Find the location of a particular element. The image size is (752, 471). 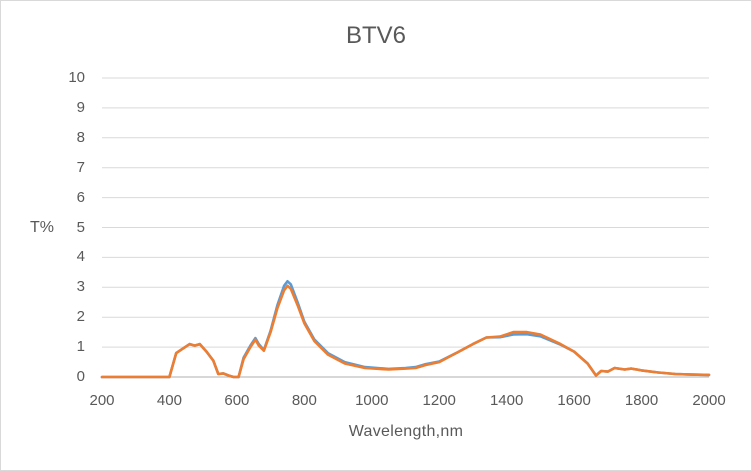

y-tick-label: 0 is located at coordinates (80, 376).